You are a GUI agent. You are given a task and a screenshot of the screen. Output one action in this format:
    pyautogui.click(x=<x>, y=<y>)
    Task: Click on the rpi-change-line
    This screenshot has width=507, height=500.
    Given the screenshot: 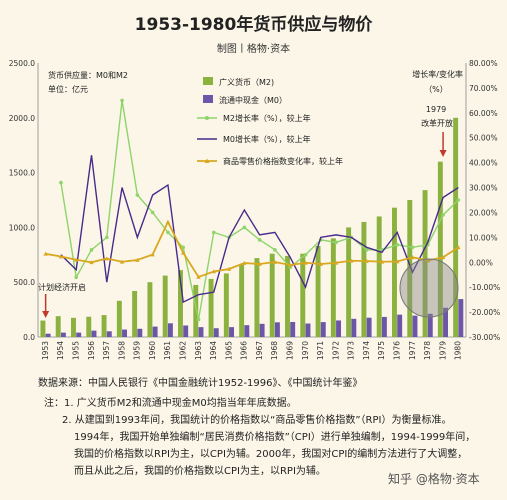 What is the action you would take?
    pyautogui.click(x=252, y=249)
    